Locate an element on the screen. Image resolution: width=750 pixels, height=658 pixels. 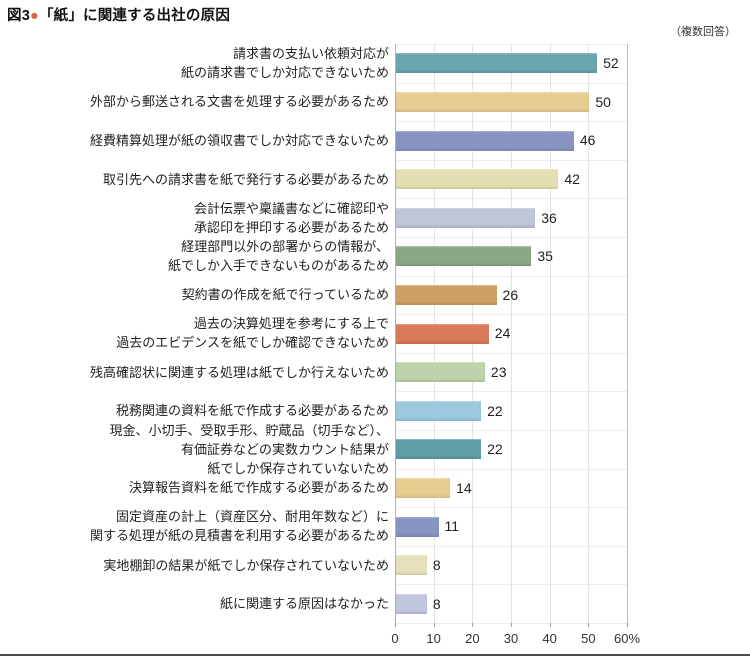
category-label: 残高確認状に関連する処理は紙でしか行えないため is located at coordinates (239, 372).